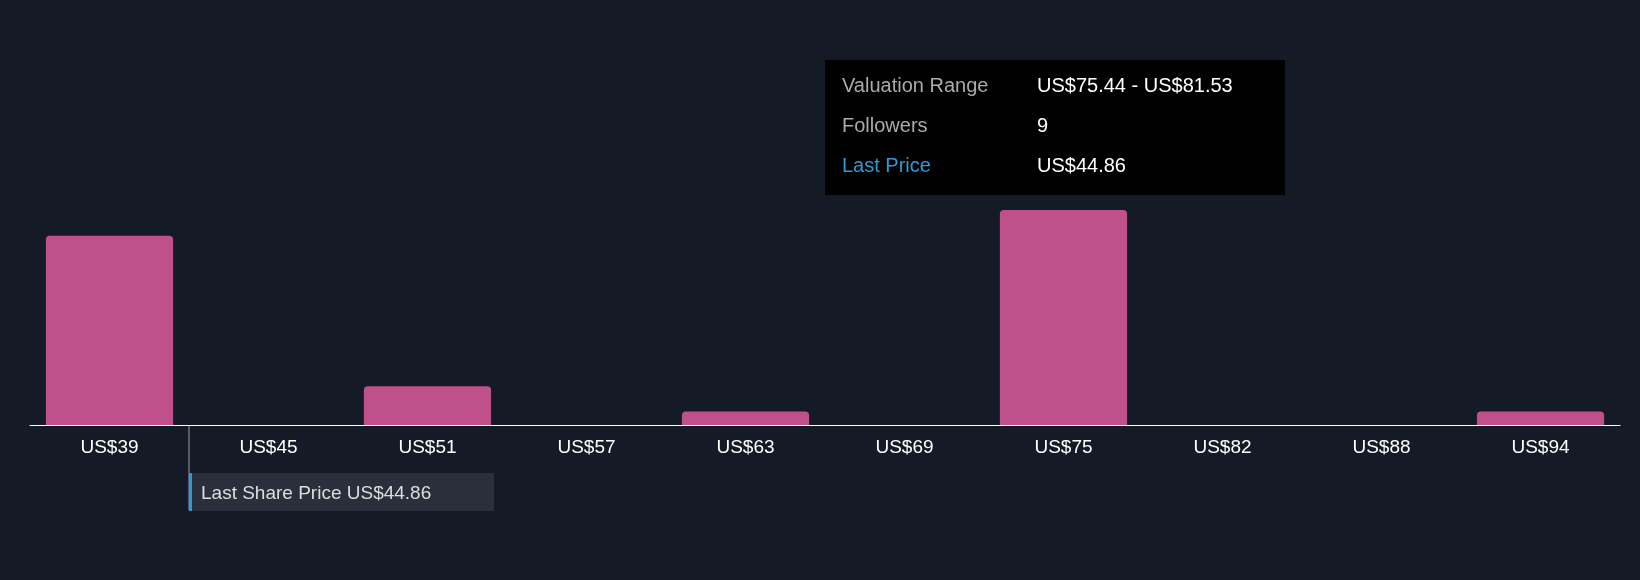  I want to click on x-tick-label: US$69, so click(904, 446).